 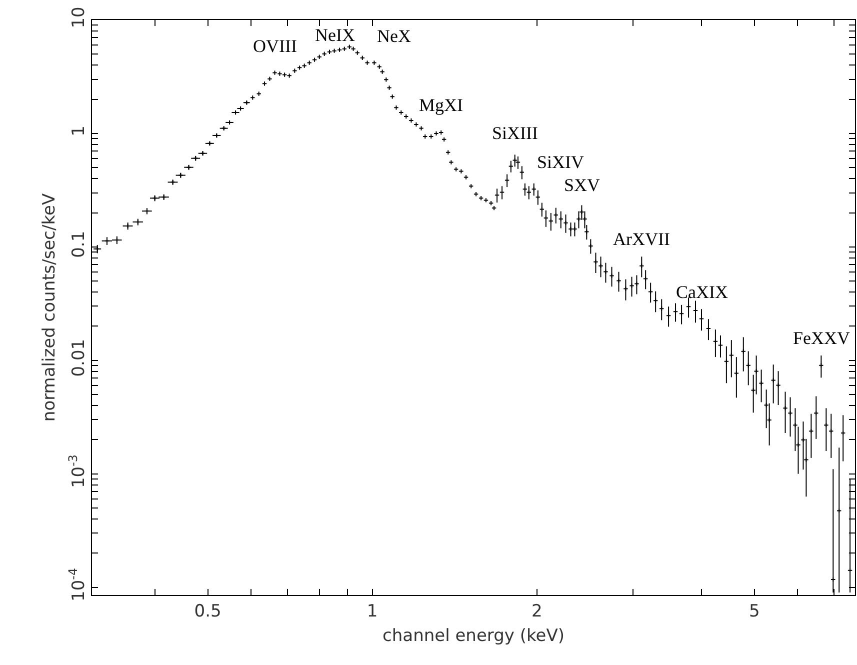 I want to click on y-tick-label: 1, so click(x=79, y=130).